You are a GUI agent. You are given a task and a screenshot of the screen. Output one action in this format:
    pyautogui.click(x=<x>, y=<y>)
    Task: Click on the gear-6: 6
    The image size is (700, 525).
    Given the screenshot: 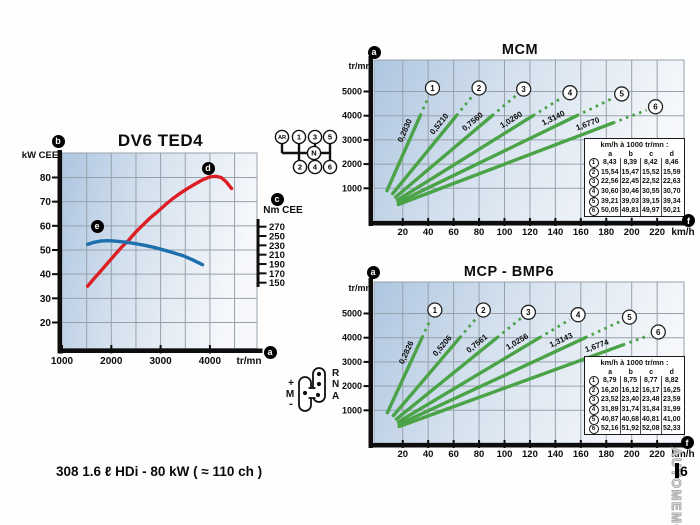 What is the action you would take?
    pyautogui.click(x=330, y=167)
    